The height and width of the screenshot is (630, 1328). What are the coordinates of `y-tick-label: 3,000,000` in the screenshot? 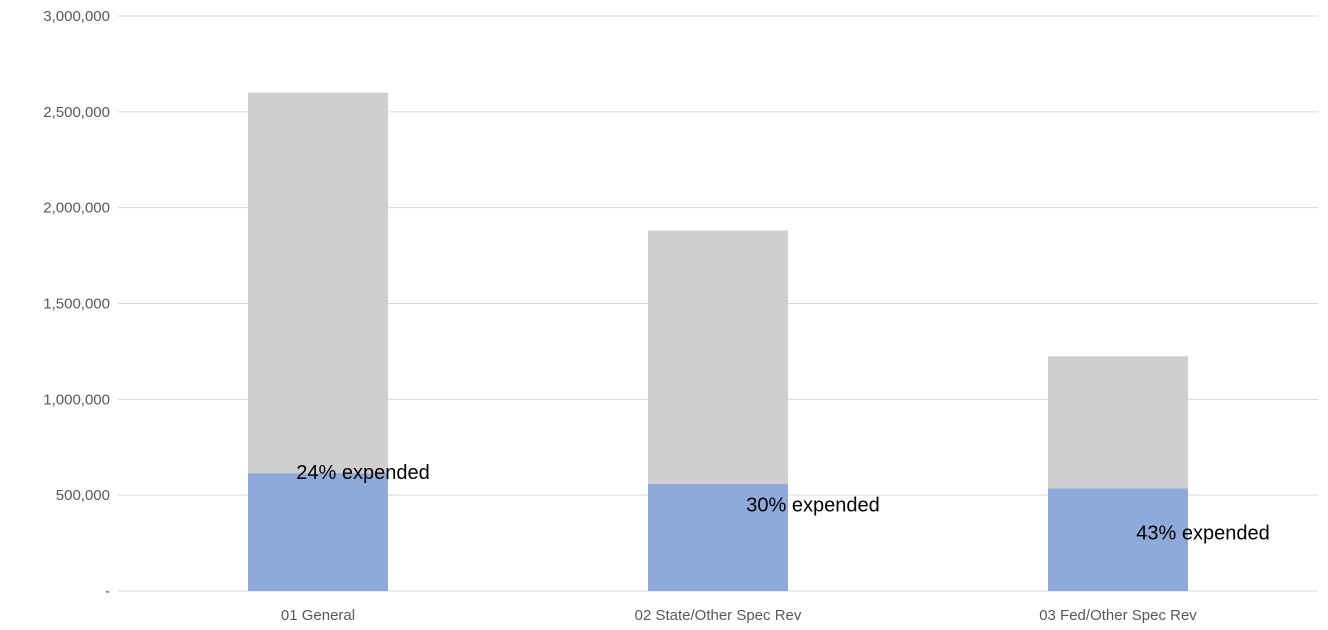 It's located at (76, 16).